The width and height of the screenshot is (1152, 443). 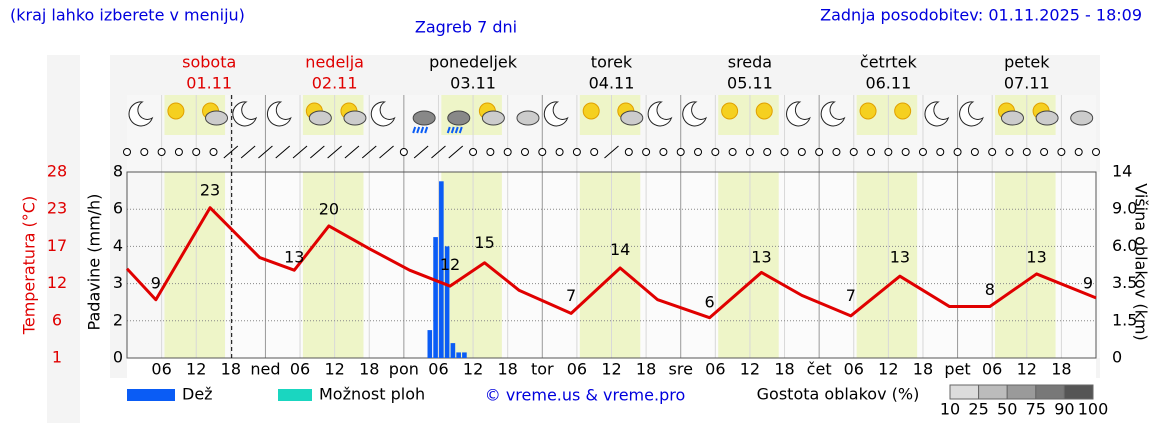 What do you see at coordinates (1122, 171) in the screenshot?
I see `cloud-tick-label: 14` at bounding box center [1122, 171].